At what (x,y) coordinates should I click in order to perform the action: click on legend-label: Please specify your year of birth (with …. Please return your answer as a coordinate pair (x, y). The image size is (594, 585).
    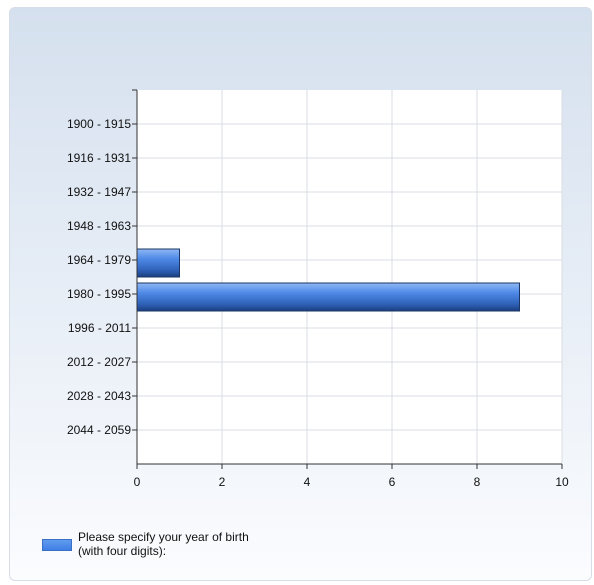
    Looking at the image, I should click on (163, 544).